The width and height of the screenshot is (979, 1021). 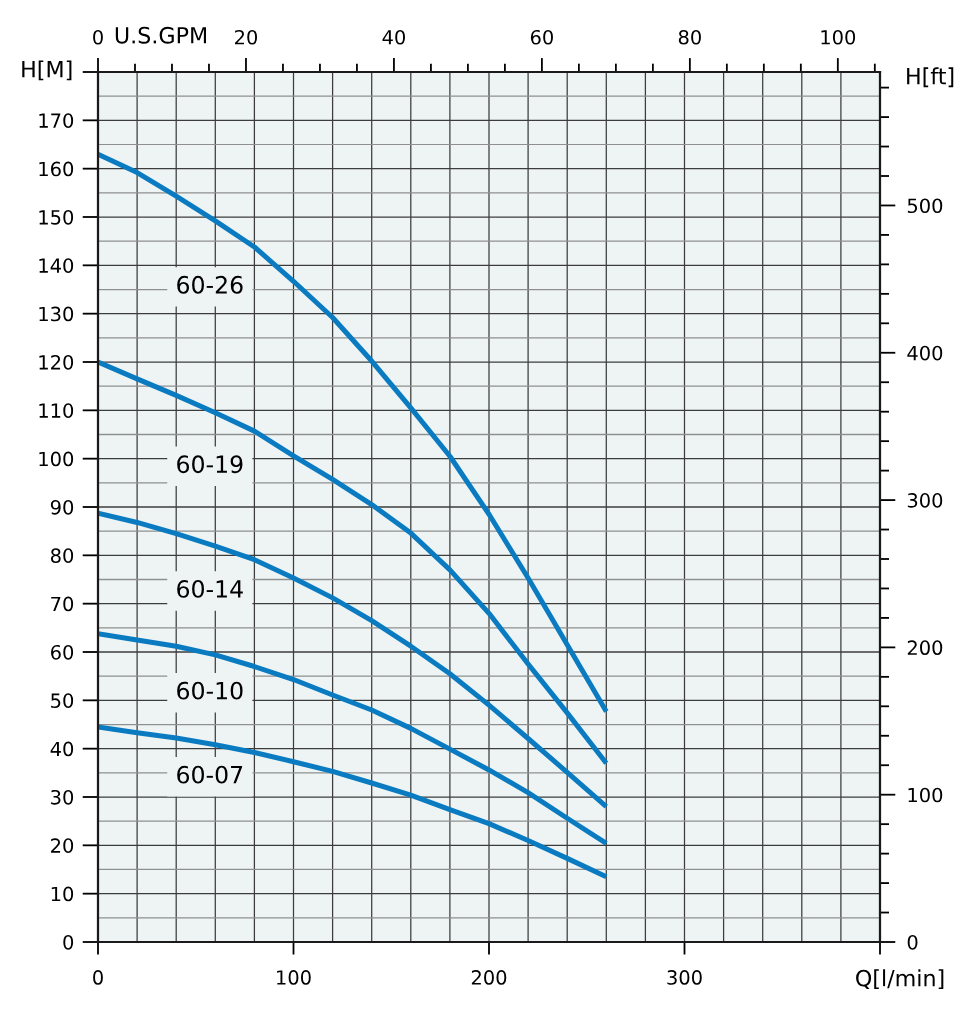 I want to click on y-tick-label: 30, so click(x=62, y=797).